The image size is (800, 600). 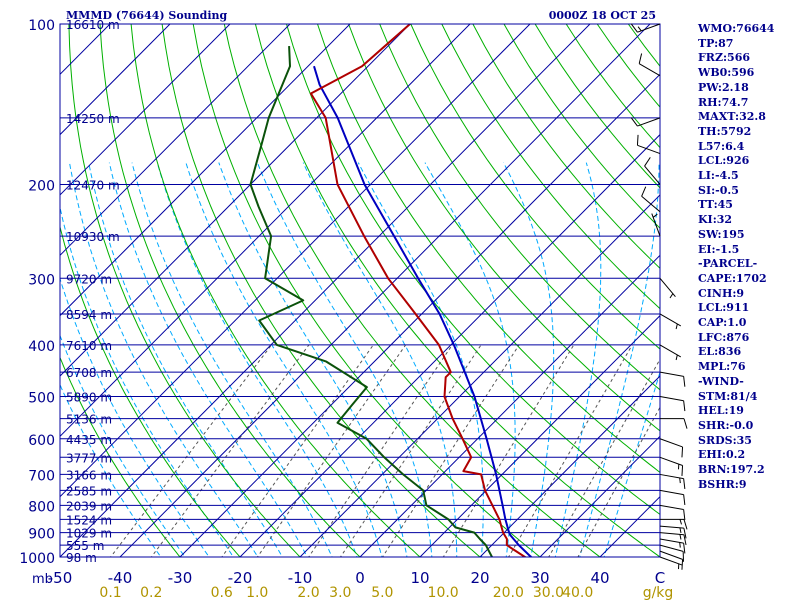 What do you see at coordinates (721, 146) in the screenshot?
I see `index-item: L57:6.4` at bounding box center [721, 146].